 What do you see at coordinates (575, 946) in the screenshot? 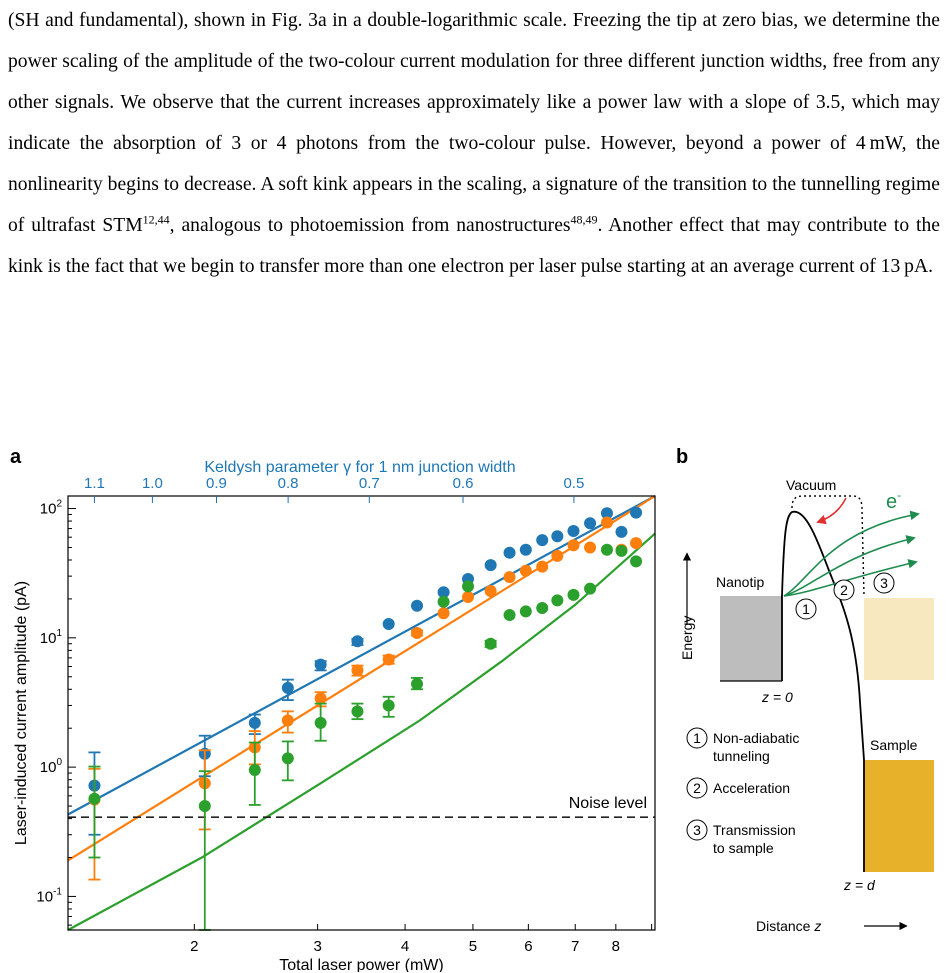
I see `x-tick-label: 7` at bounding box center [575, 946].